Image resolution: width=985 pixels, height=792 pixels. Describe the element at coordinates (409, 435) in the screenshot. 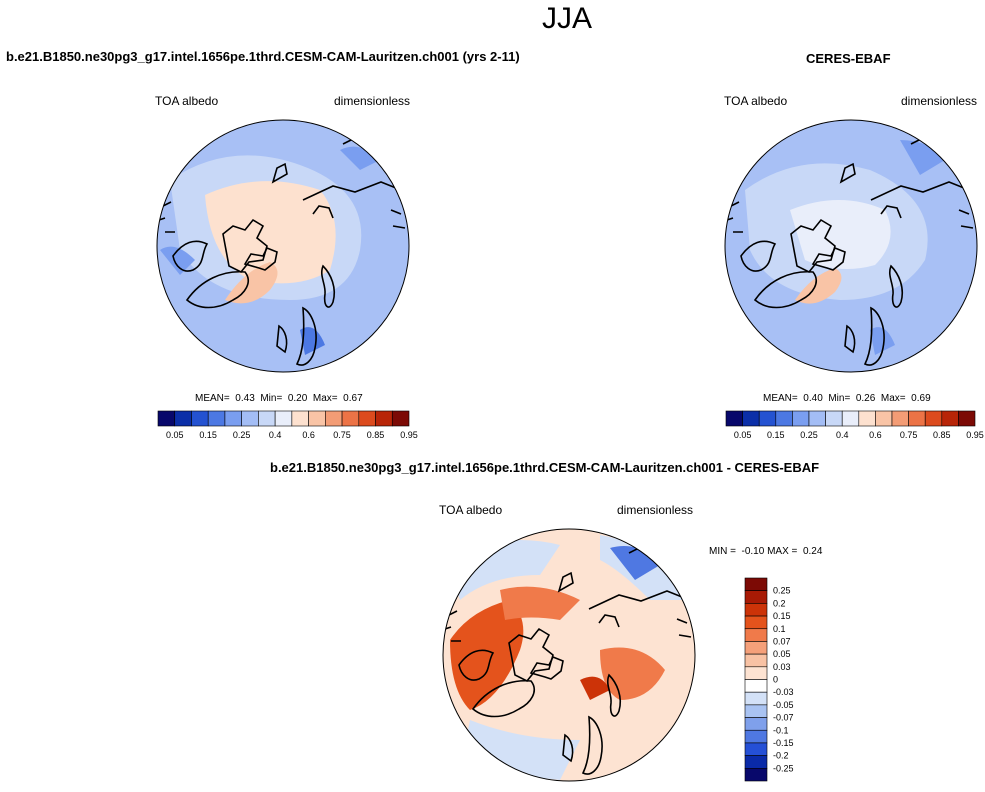

I see `colorbar-model-tick-label: 0.95` at that location.